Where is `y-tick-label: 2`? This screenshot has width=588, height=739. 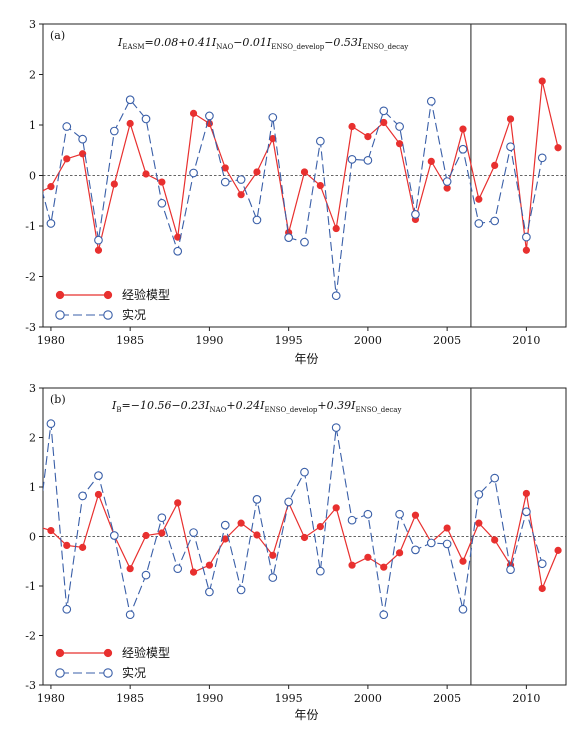 y-tick-label: 2 is located at coordinates (32, 438).